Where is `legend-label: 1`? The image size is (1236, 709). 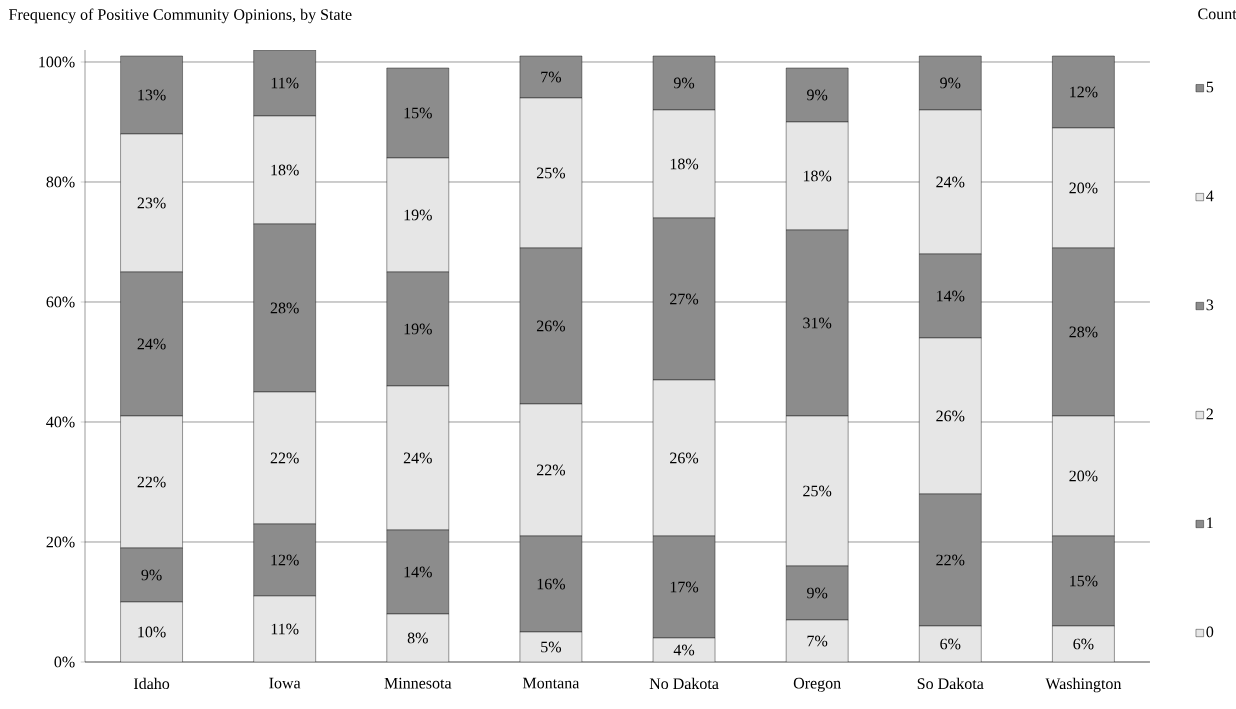 legend-label: 1 is located at coordinates (1210, 523).